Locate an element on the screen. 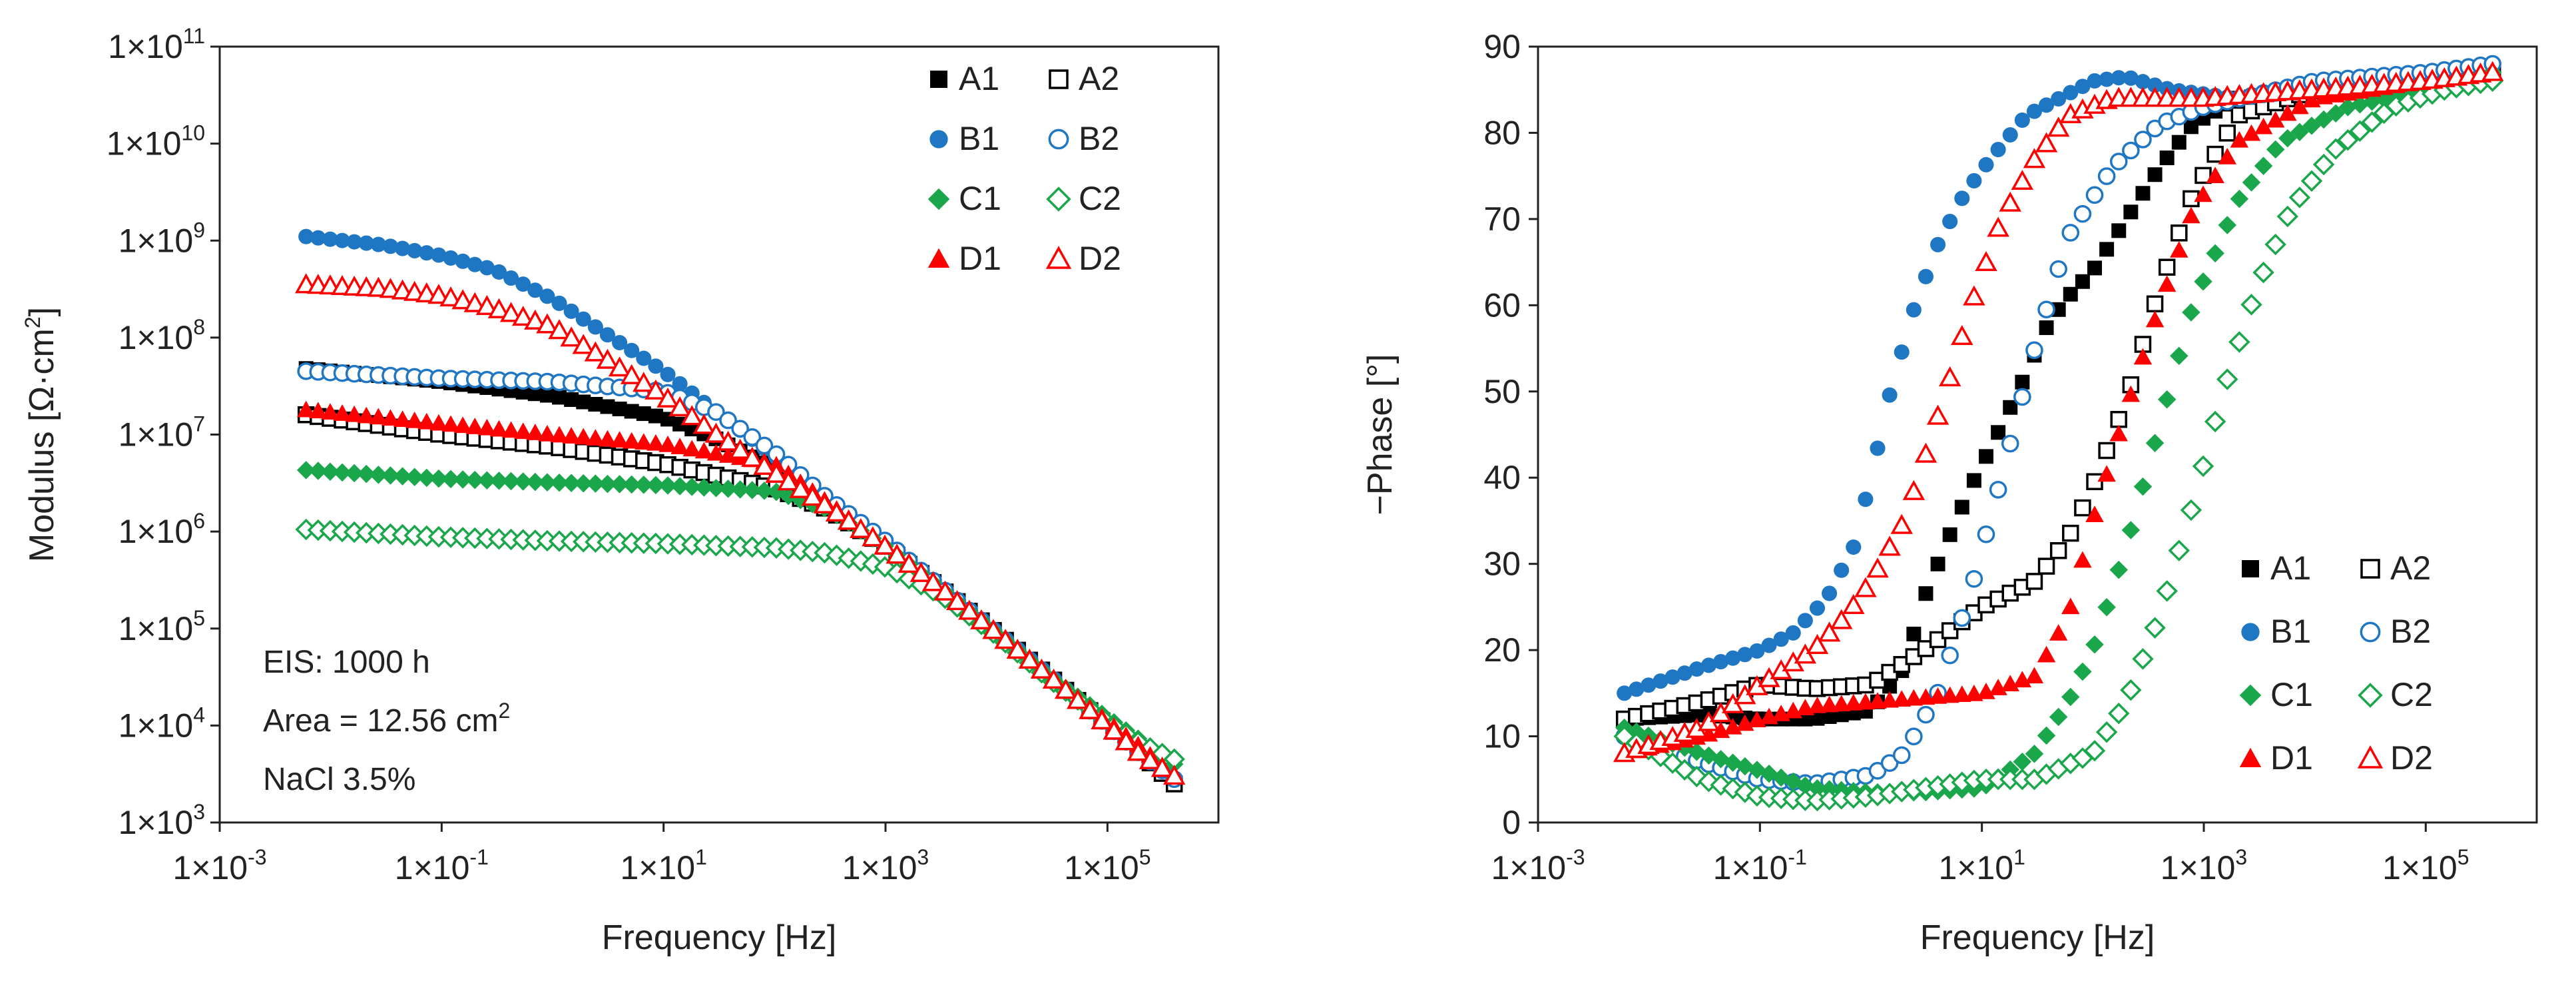 This screenshot has width=2576, height=989. y-axis-title: Modulus [Ω·cm2] is located at coordinates (41, 435).